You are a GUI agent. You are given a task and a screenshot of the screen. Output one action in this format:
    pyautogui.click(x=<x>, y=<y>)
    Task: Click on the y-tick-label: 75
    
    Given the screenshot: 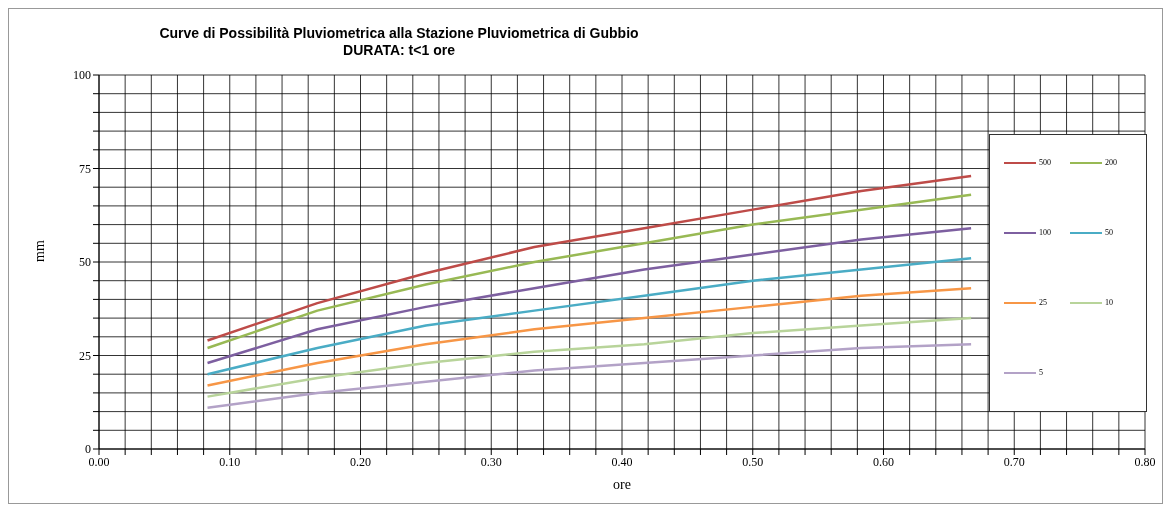 What is the action you would take?
    pyautogui.click(x=85, y=168)
    